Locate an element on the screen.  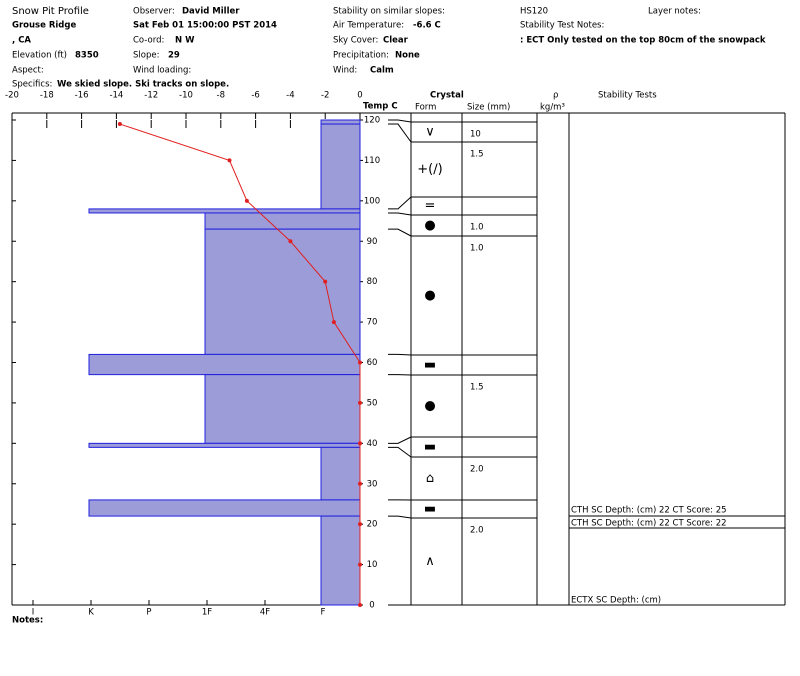
stability-notes-label: Stability Test Notes: is located at coordinates (562, 26).